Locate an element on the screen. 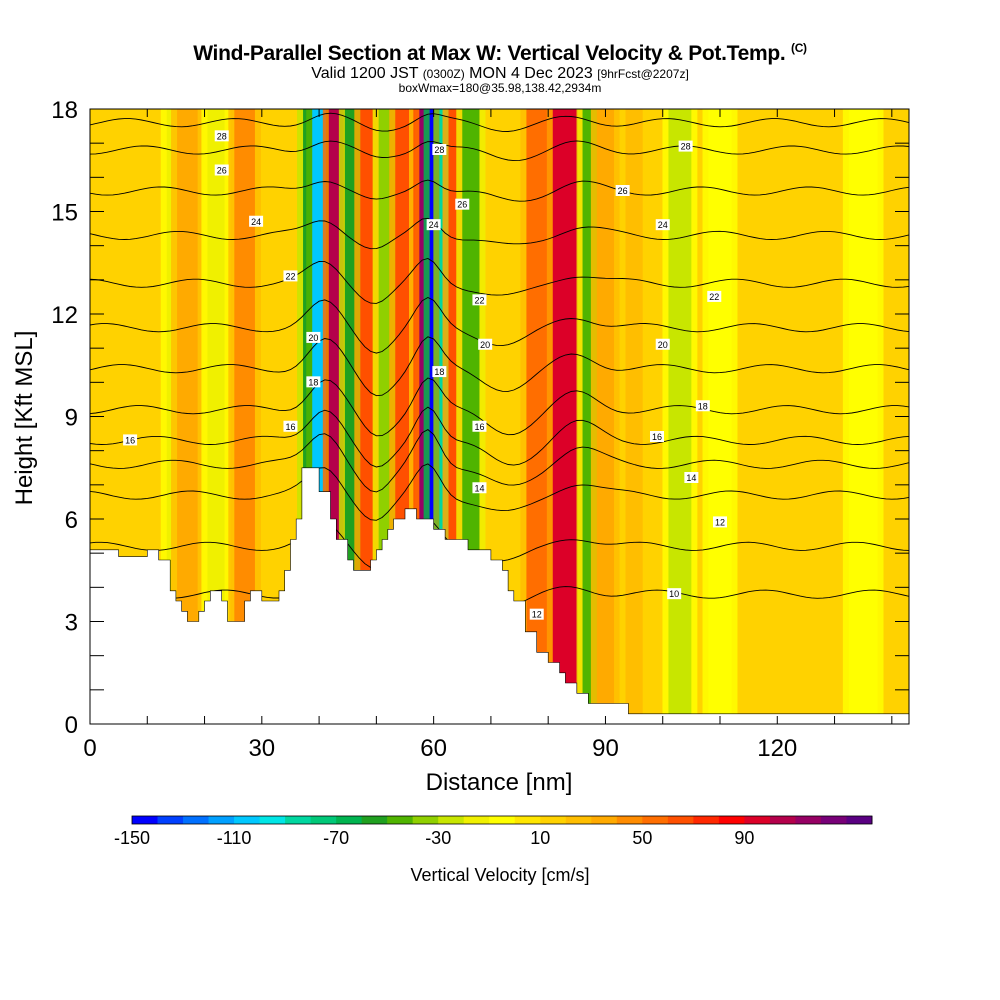 This screenshot has height=1000, width=1000. copyright-mark: (C) is located at coordinates (799, 48).